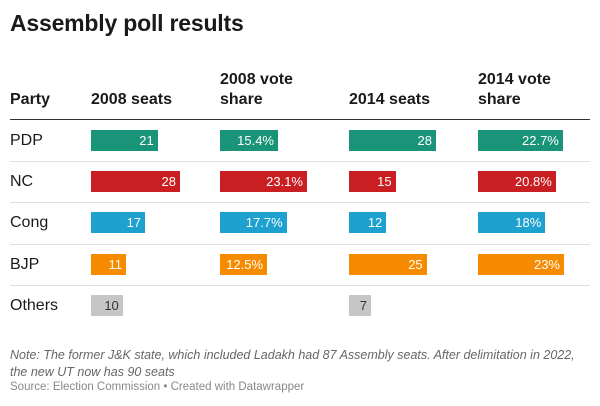  I want to click on header-party: Party, so click(30, 99).